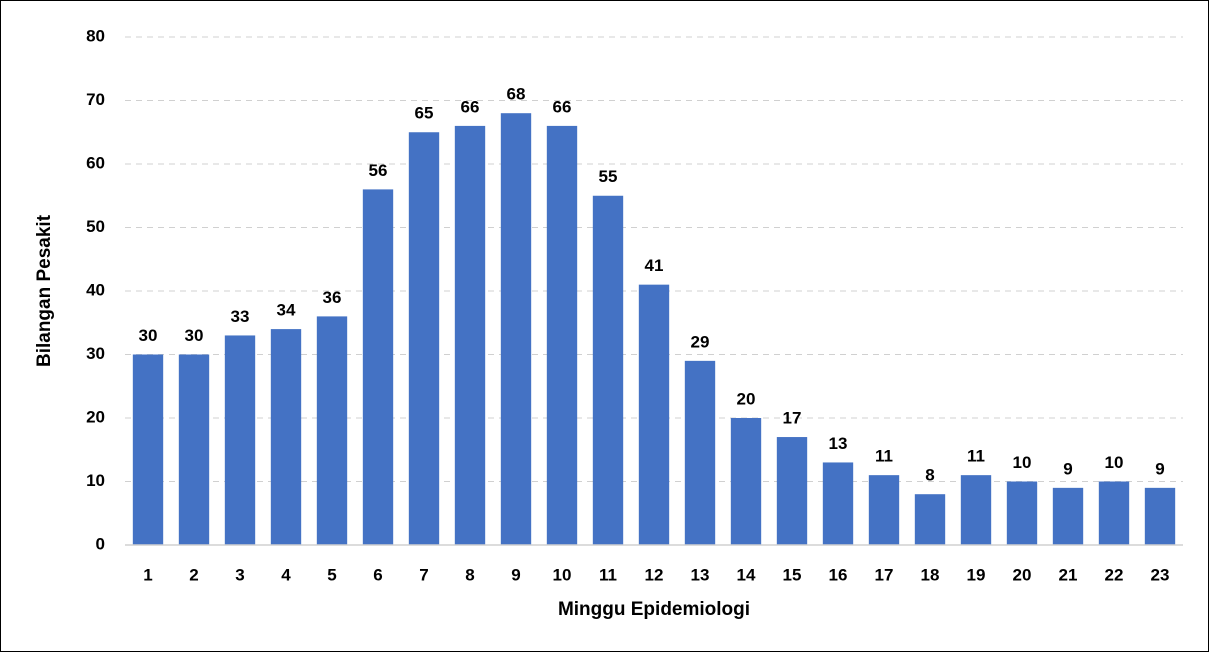  I want to click on x-tick-label: 22, so click(1114, 574).